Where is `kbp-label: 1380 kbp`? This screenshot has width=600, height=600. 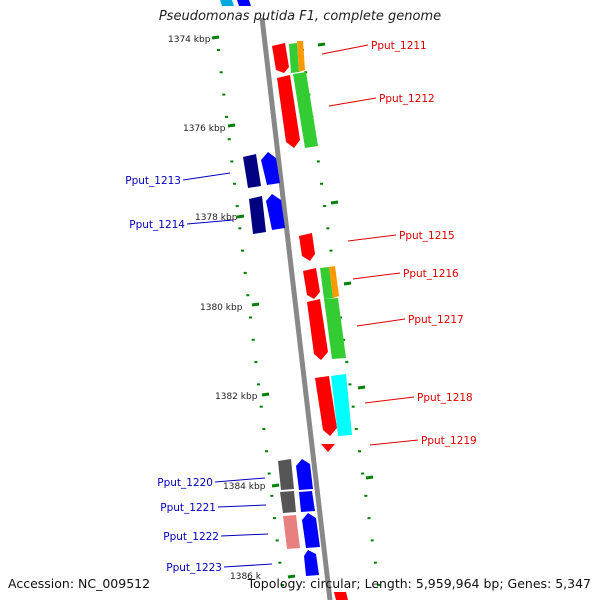
kbp-label: 1380 kbp is located at coordinates (221, 308).